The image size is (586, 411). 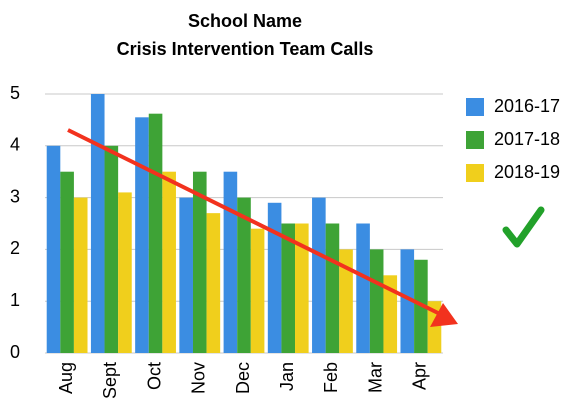 What do you see at coordinates (199, 378) in the screenshot?
I see `x-tick-label: Nov` at bounding box center [199, 378].